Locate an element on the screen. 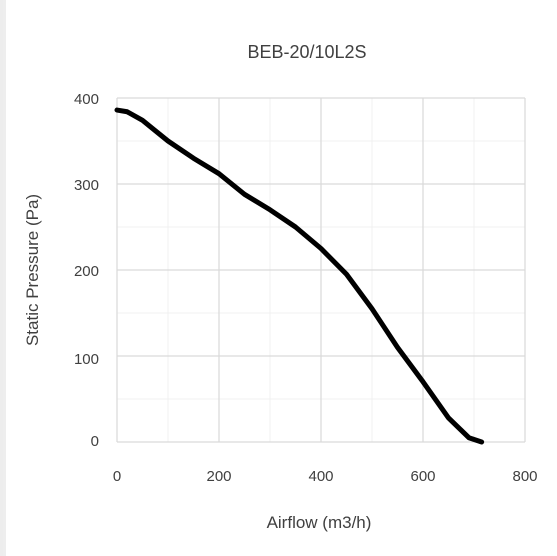 Image resolution: width=557 pixels, height=556 pixels. x-tick-0: 0 is located at coordinates (117, 476).